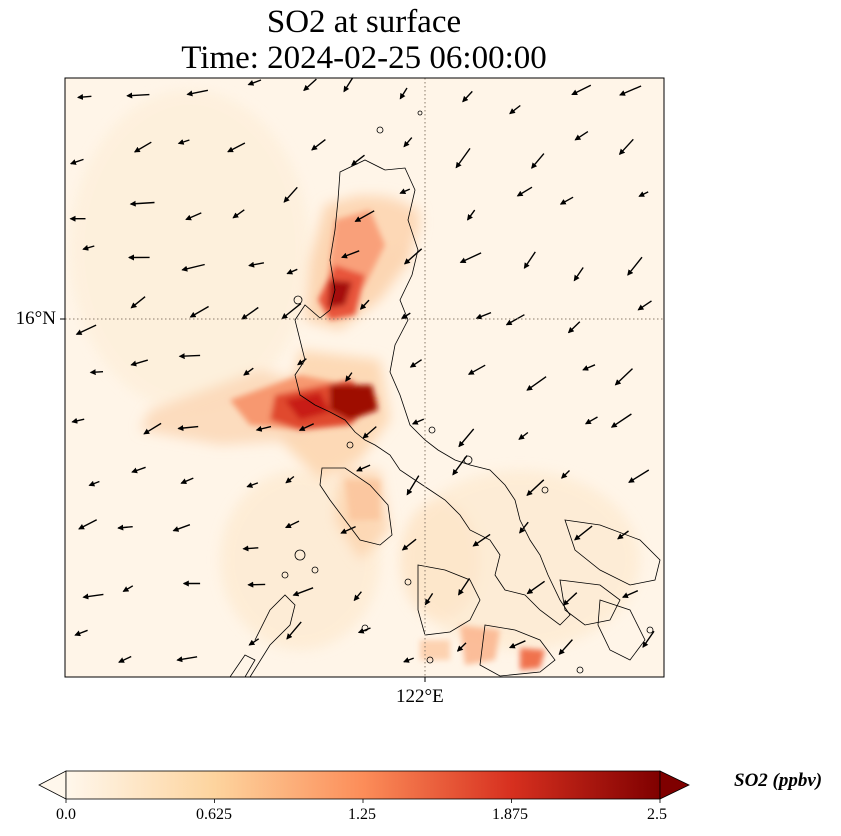 The image size is (841, 836). Describe the element at coordinates (35, 318) in the screenshot. I see `lat-tick-label: 16°N` at that location.